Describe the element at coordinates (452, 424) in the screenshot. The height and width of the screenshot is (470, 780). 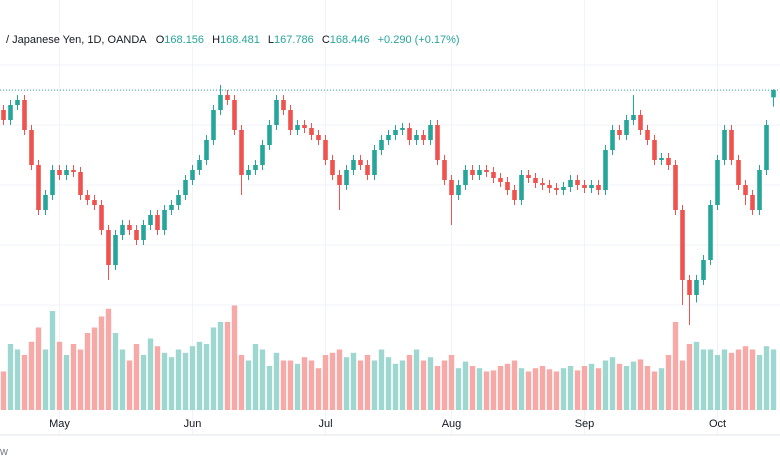
I see `x-tick-label: Aug` at that location.